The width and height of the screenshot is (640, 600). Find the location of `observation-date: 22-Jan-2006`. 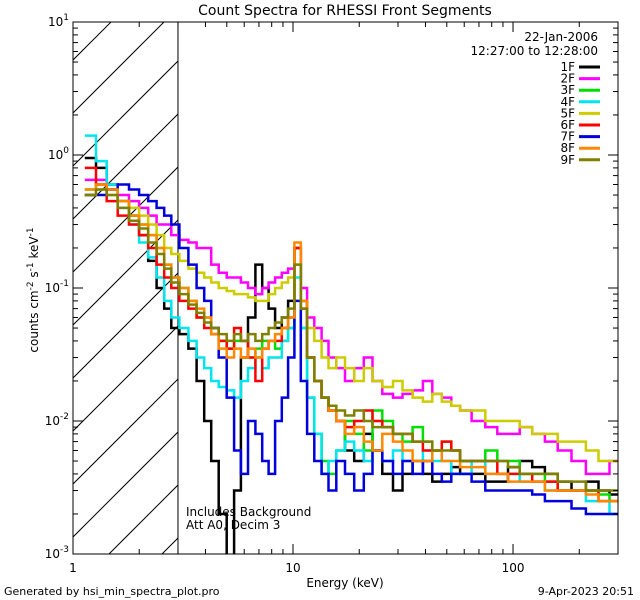

observation-date: 22-Jan-2006 is located at coordinates (561, 37).